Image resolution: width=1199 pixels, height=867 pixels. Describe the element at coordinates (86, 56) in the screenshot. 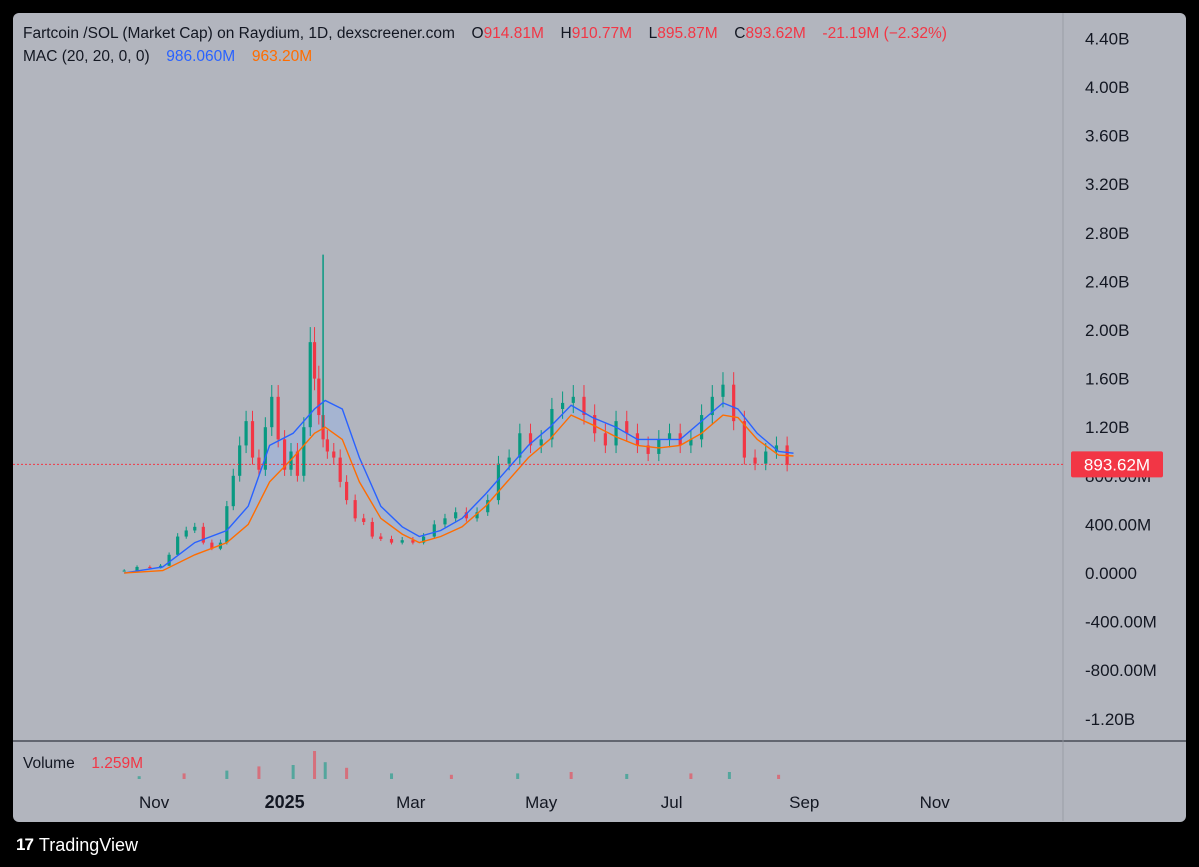

I see `indicator-name: MAC (20, 20, 0, 0)` at that location.